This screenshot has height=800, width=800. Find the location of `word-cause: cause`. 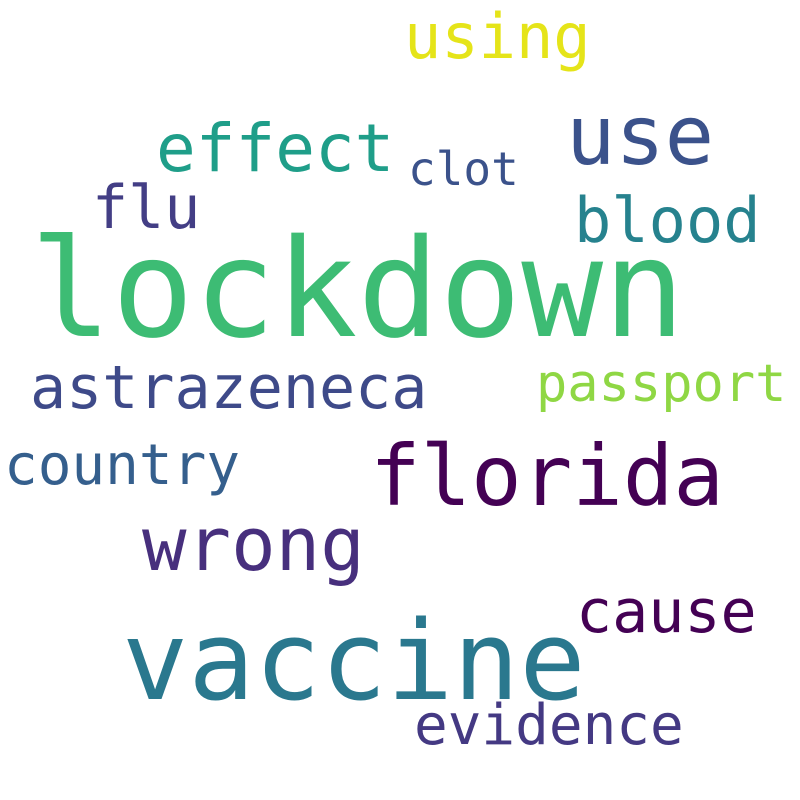

word-cause: cause is located at coordinates (666, 612).